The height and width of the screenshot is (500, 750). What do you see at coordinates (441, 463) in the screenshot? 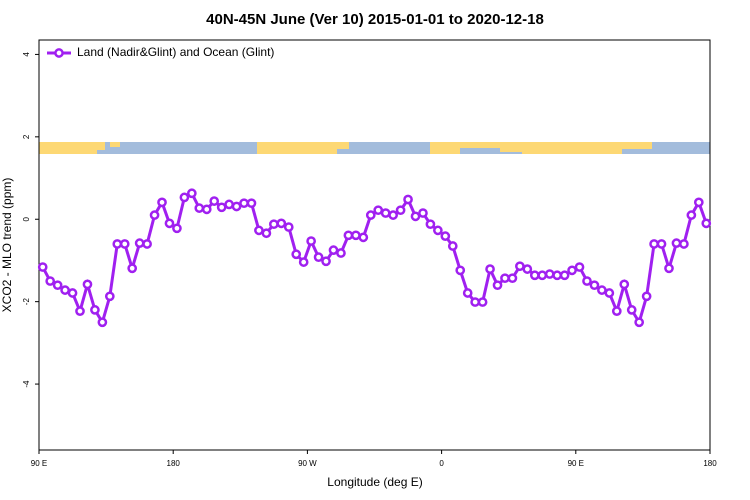
I see `x-tick-label: 0` at bounding box center [441, 463].